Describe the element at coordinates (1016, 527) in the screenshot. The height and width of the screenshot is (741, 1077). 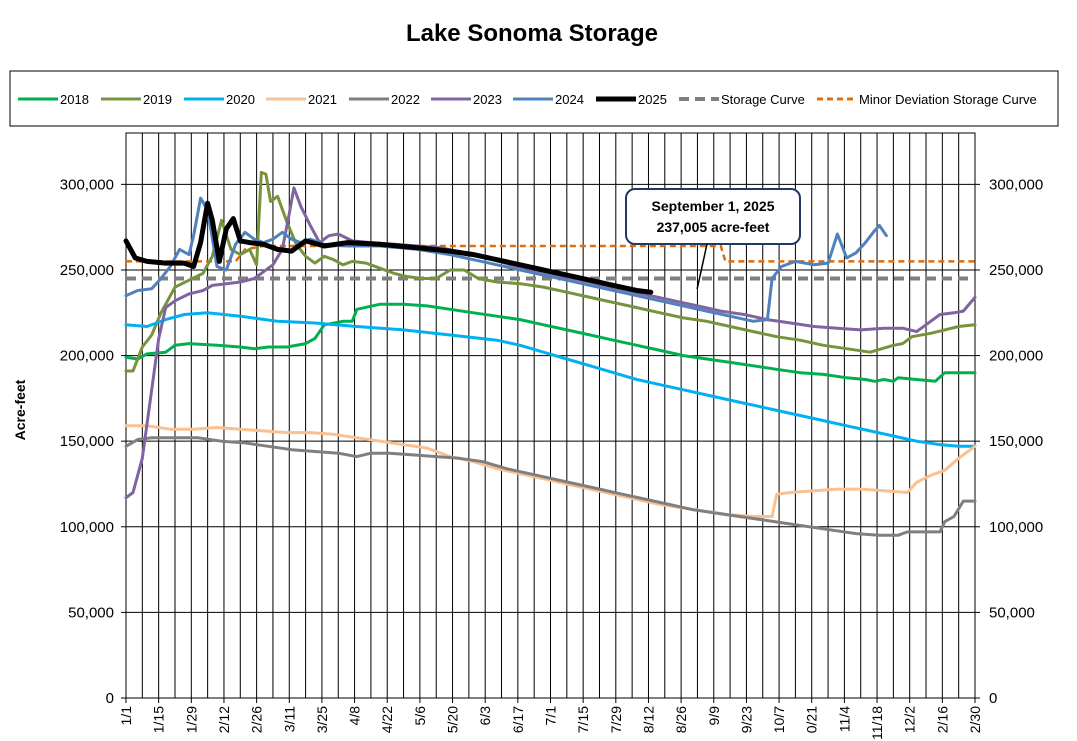
I see `y-tick-label-right: 100,000` at that location.